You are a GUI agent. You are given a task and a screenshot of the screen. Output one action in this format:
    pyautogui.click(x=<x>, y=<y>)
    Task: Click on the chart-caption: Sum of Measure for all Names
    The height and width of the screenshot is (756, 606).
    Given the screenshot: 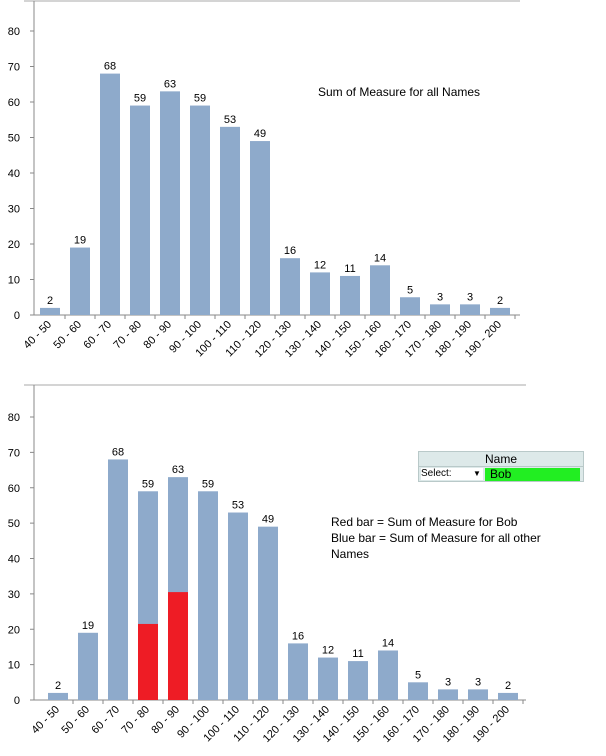 What is the action you would take?
    pyautogui.click(x=399, y=92)
    